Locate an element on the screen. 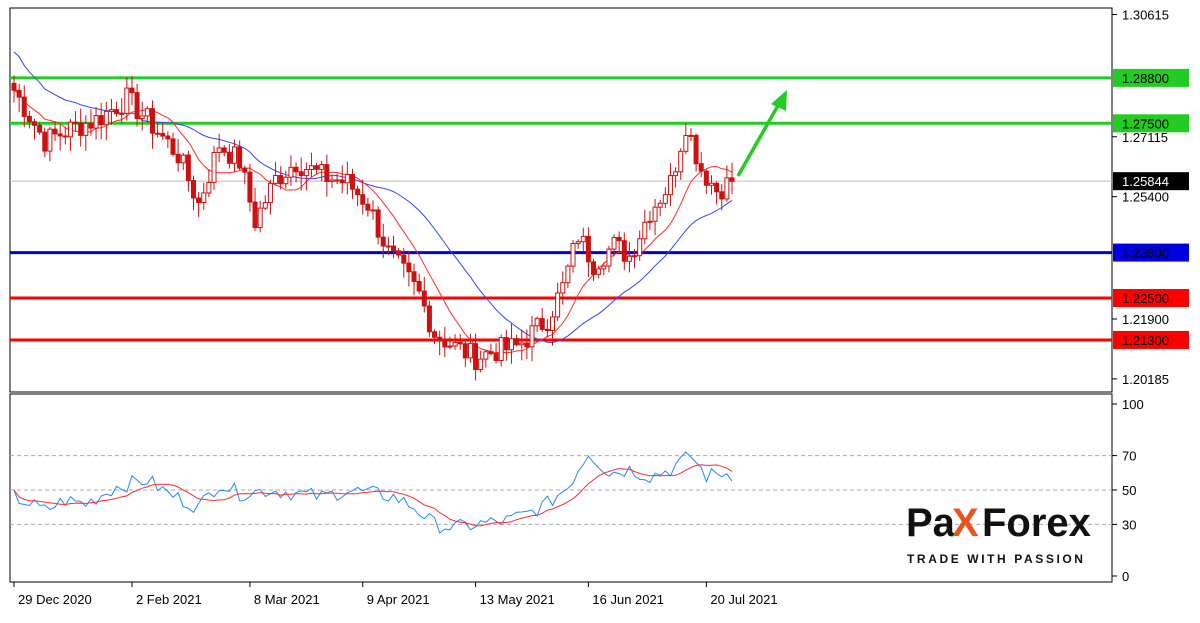  arrow-shaft is located at coordinates (759, 139).